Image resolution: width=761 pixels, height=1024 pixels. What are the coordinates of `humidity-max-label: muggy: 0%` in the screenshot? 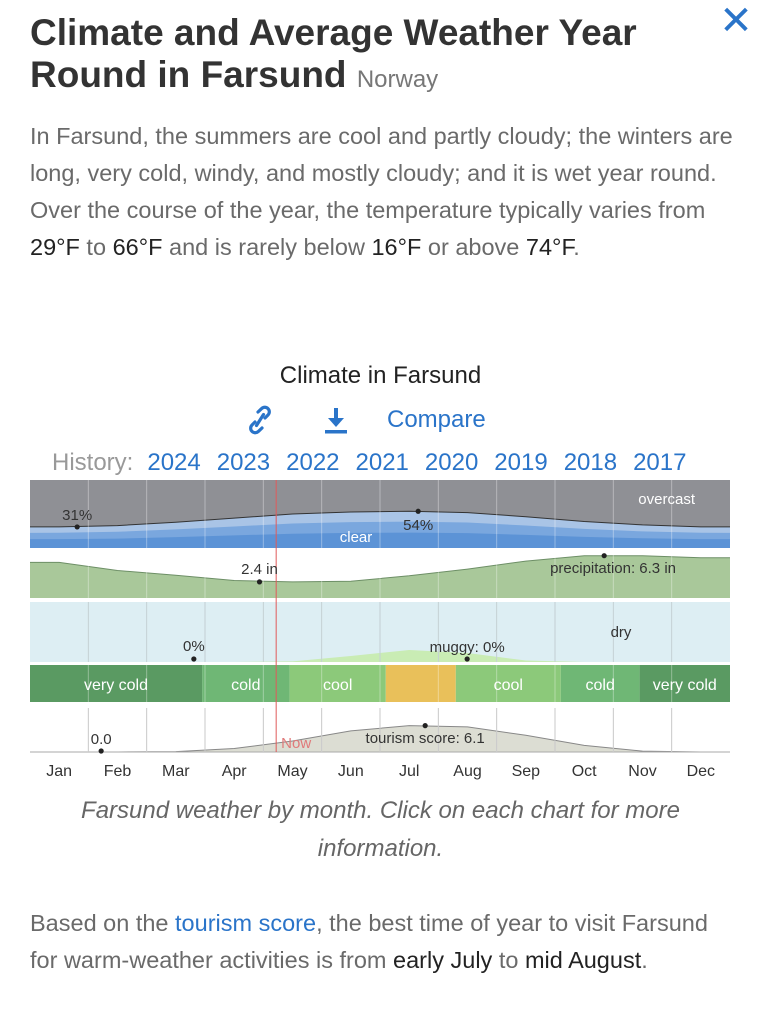 It's located at (467, 647).